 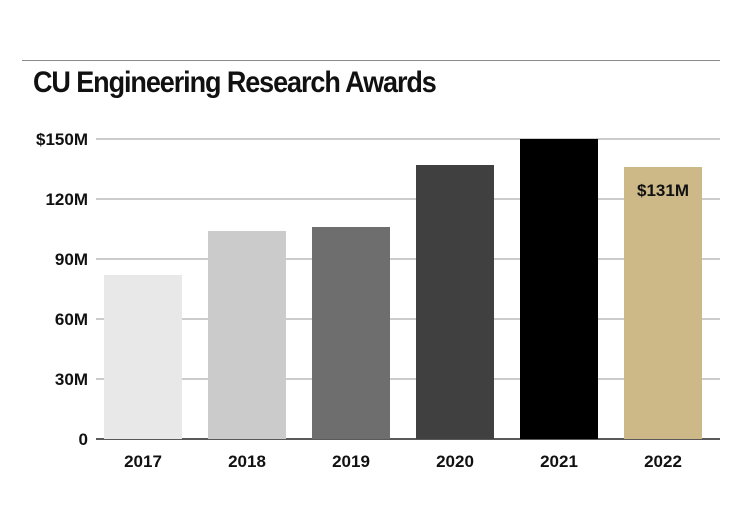 I want to click on bar-2018, so click(x=247, y=335).